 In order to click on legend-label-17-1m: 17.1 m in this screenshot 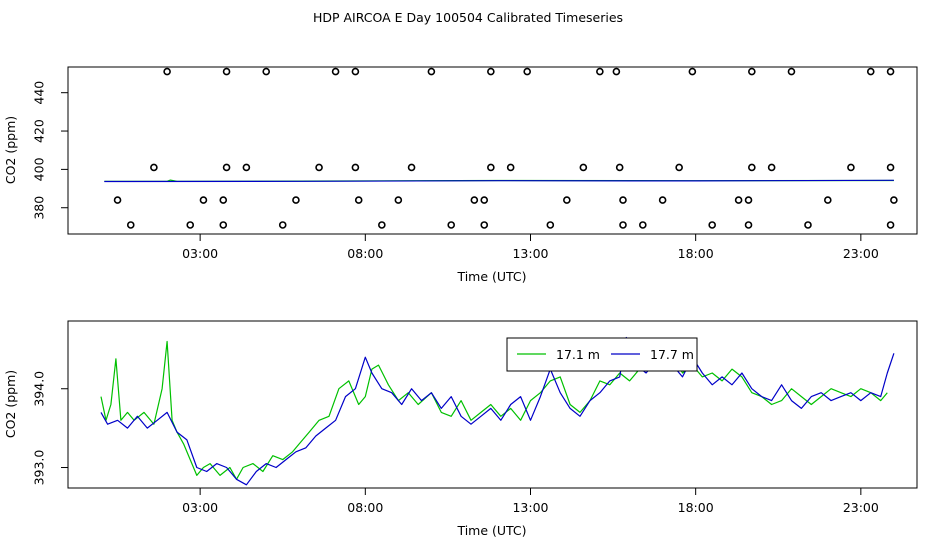, I will do `click(578, 354)`.